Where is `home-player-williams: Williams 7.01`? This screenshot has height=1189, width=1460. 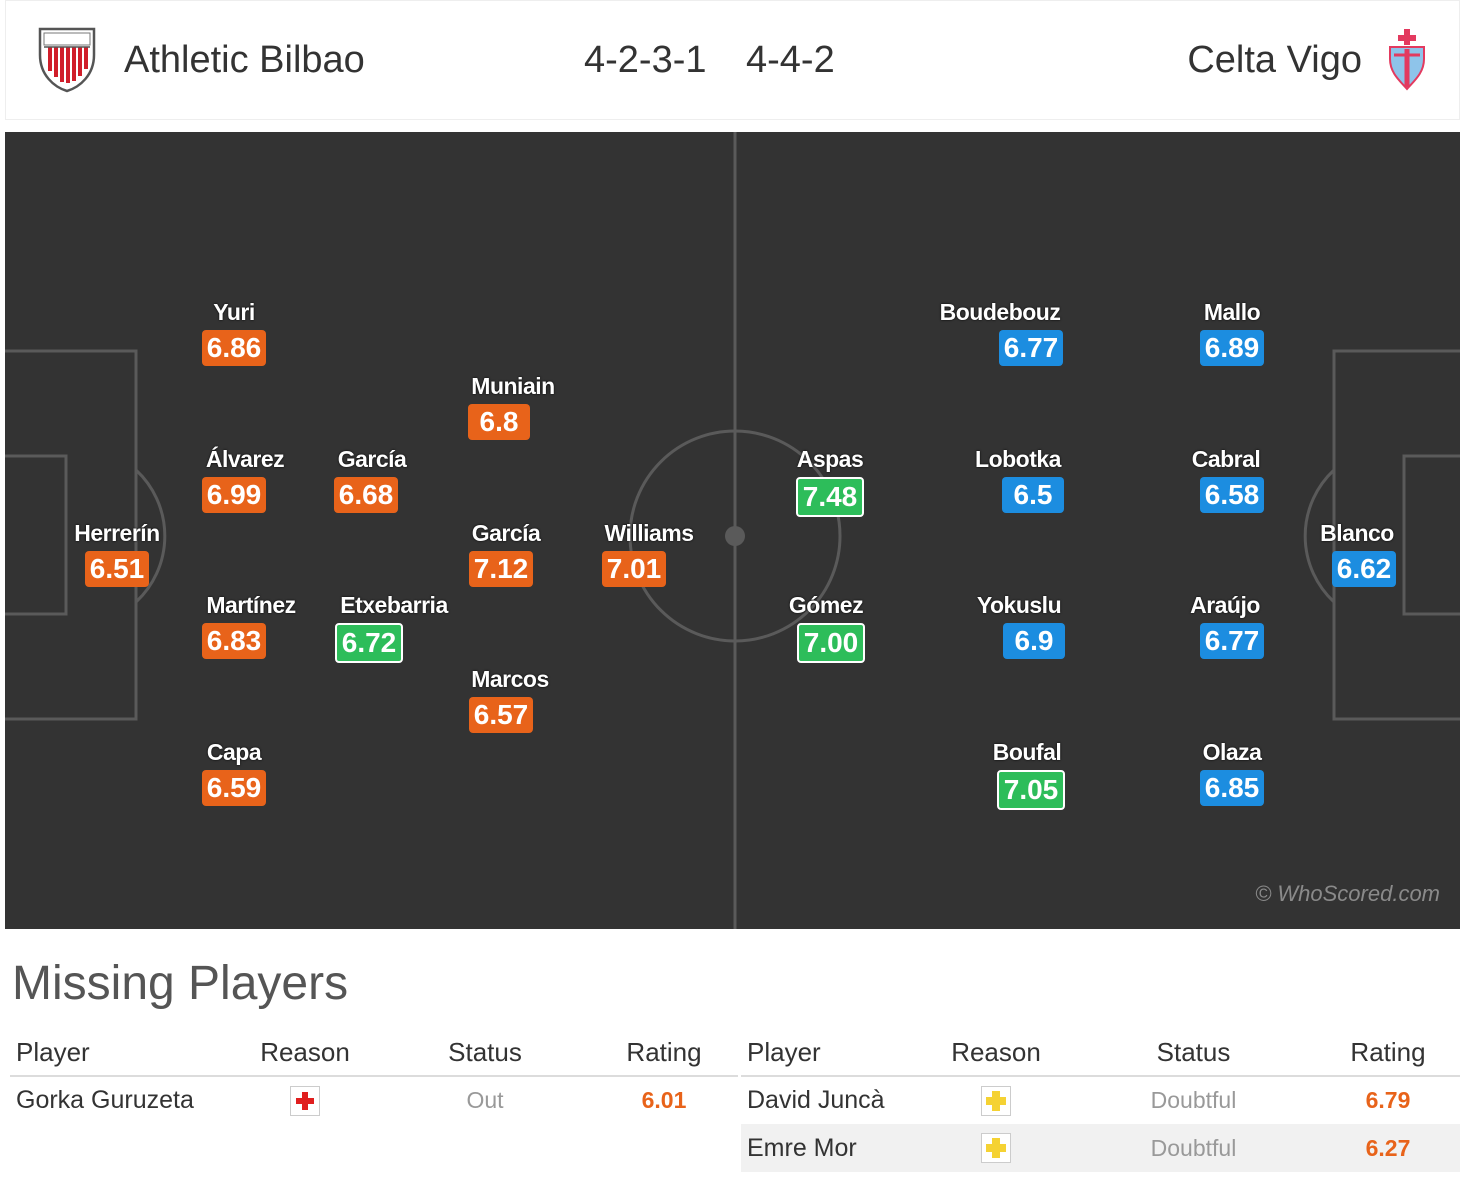
home-player-williams: Williams 7.01 is located at coordinates (649, 553).